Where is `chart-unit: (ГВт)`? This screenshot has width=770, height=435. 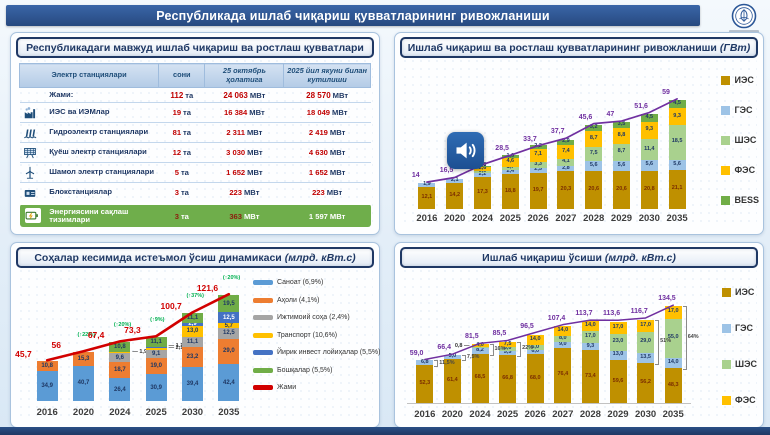
chart-unit: (ГВт) is located at coordinates (735, 47).